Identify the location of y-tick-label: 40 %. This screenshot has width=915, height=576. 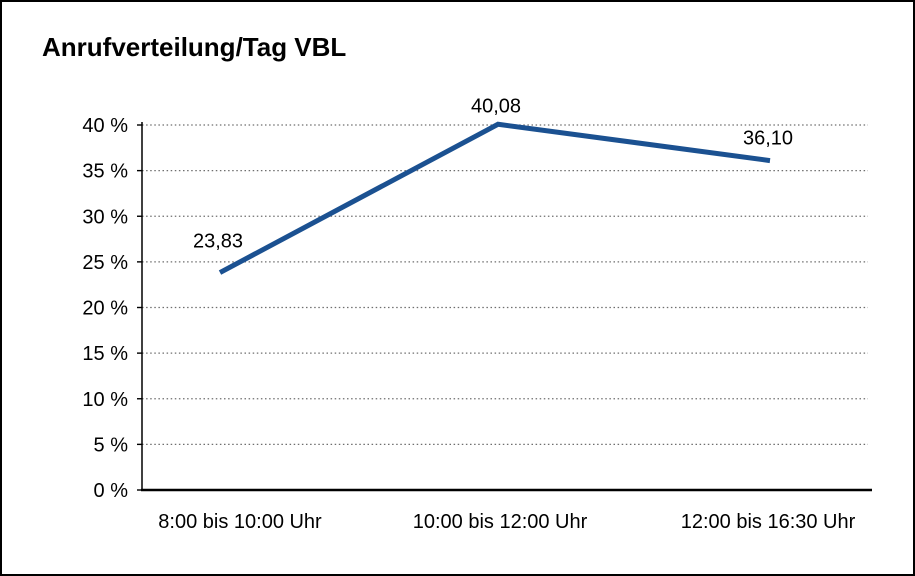
(105, 126).